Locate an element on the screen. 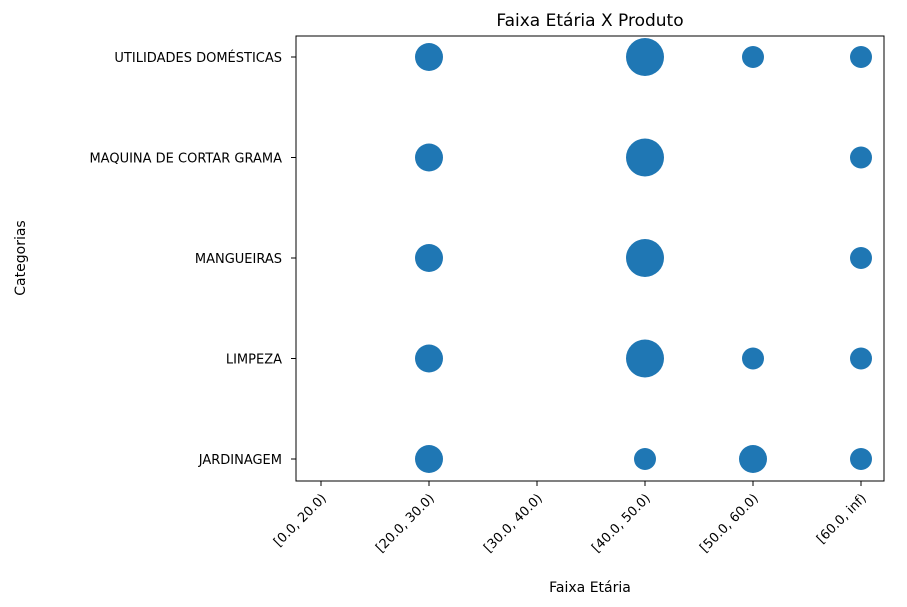 This screenshot has width=907, height=607. x-tick-label: [20.0, 30.0) is located at coordinates (405, 523).